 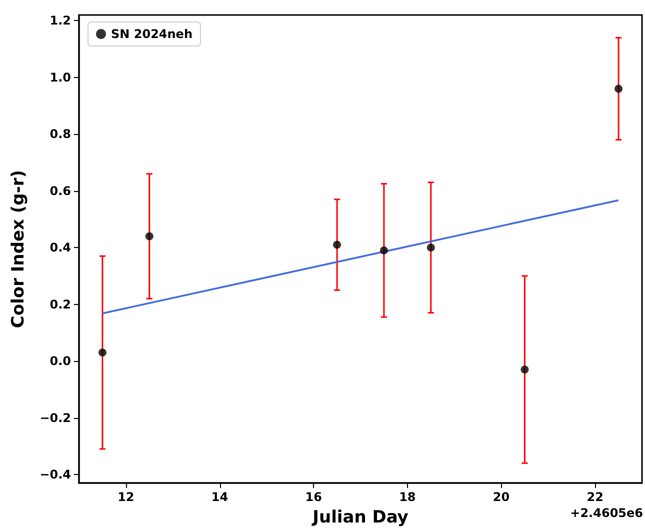 I want to click on y-tick-label: −0.2, so click(x=55, y=417).